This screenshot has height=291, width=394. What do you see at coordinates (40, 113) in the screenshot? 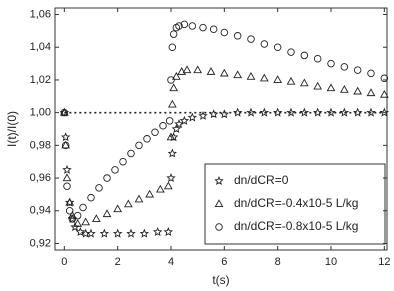
I see `y-tick-label: 1,00` at bounding box center [40, 113].